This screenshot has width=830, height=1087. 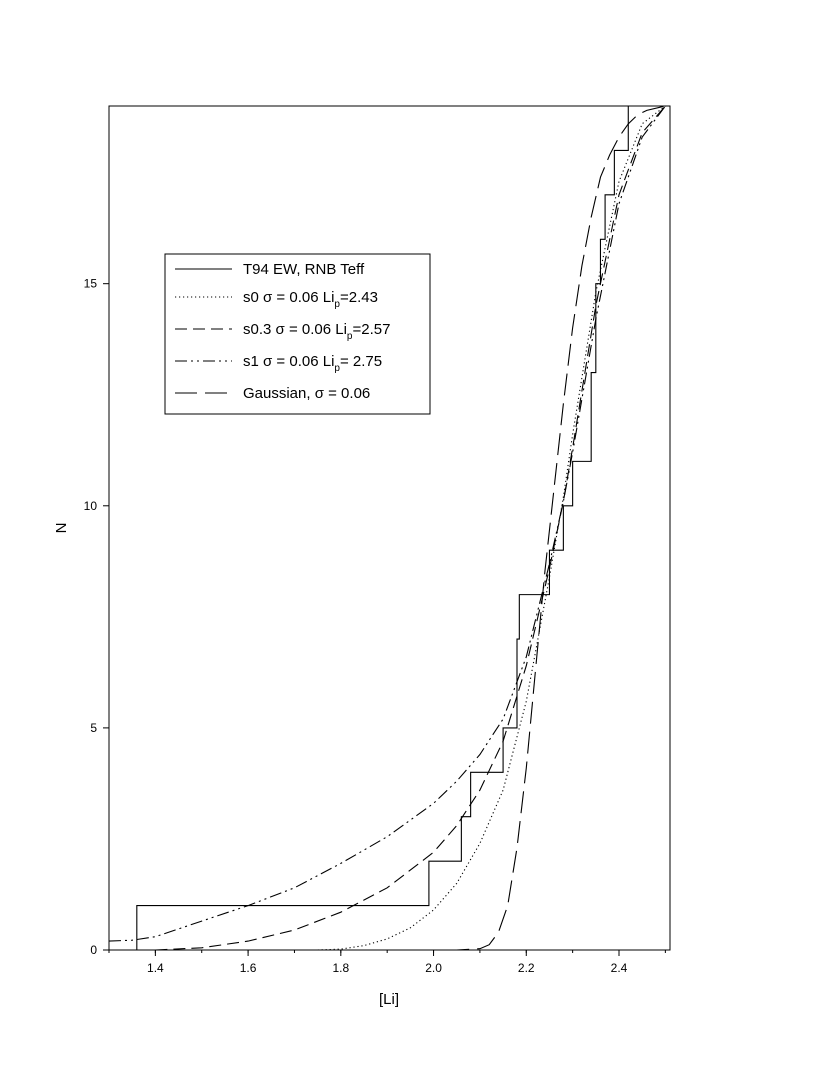 I want to click on x-tick-label: 2.4, so click(x=619, y=968).